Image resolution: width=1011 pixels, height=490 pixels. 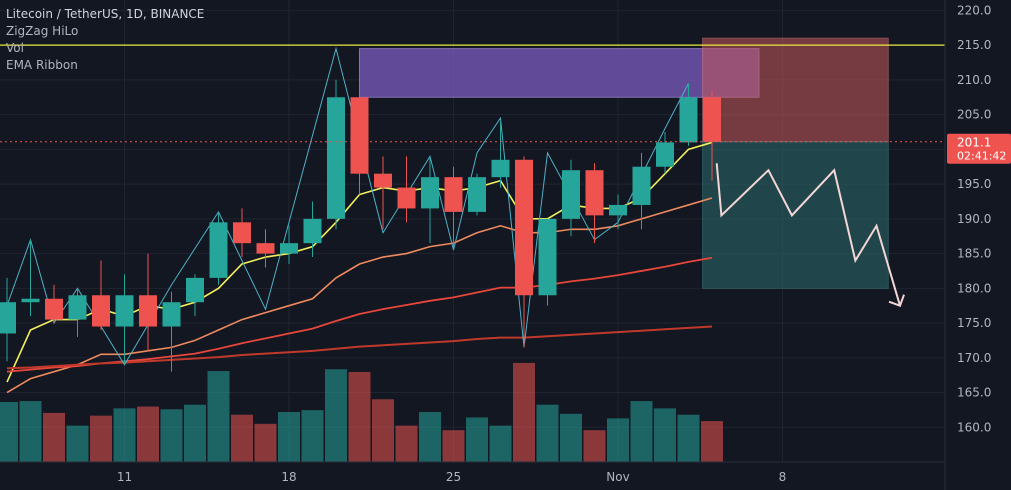 What do you see at coordinates (124, 477) in the screenshot?
I see `time-tick-label: 11` at bounding box center [124, 477].